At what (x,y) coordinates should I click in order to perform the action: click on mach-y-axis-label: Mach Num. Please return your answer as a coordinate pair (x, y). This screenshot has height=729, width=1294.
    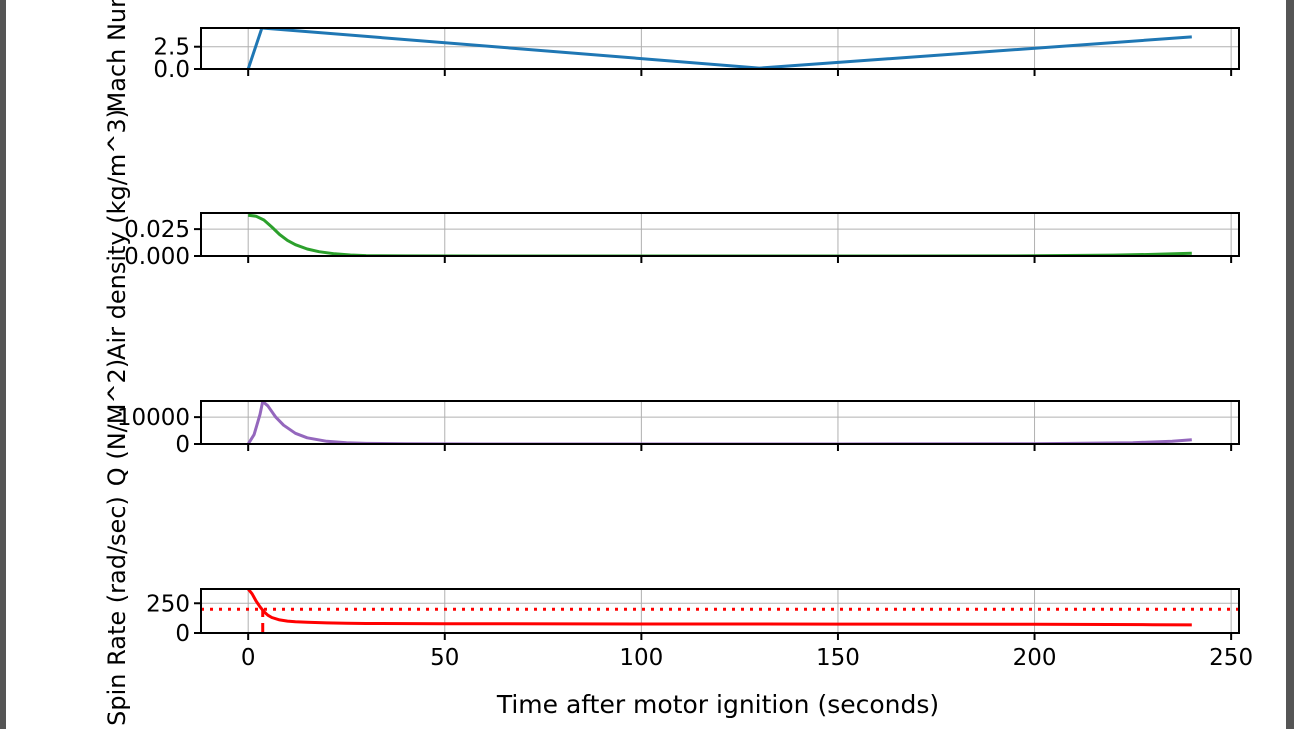
    Looking at the image, I should click on (117, 56).